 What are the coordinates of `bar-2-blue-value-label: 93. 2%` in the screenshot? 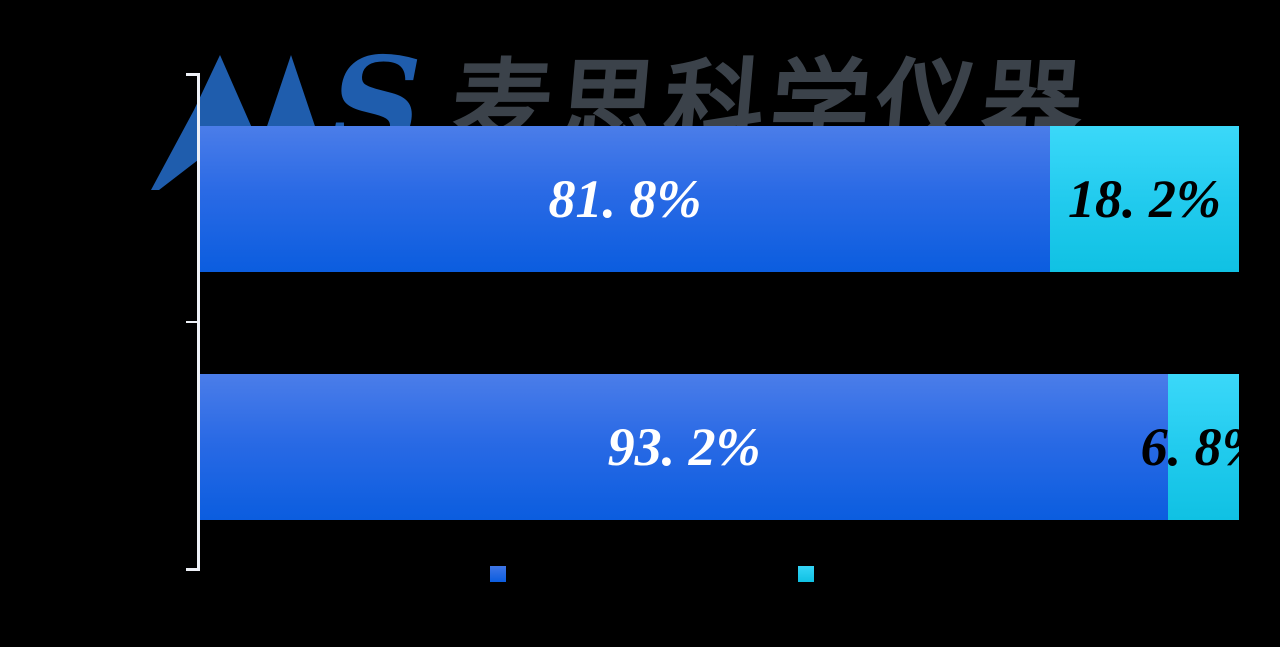 It's located at (684, 447).